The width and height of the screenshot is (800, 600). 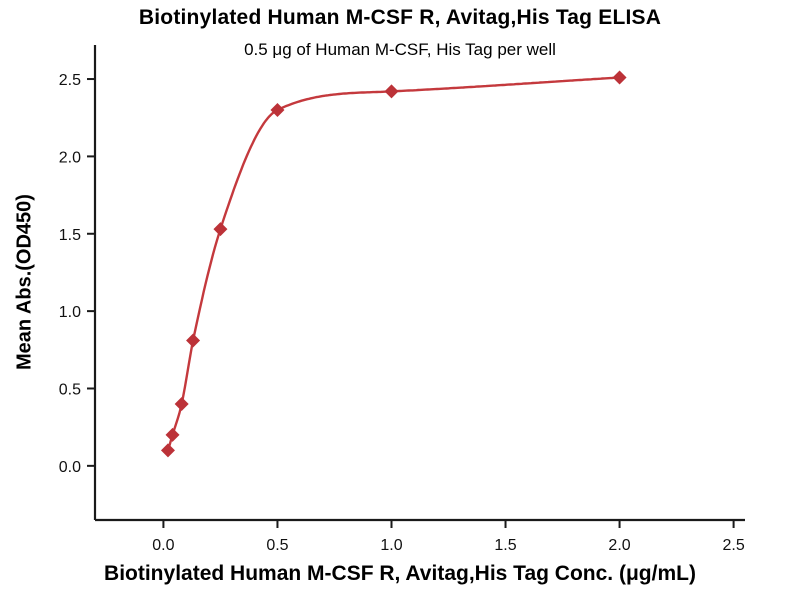 What do you see at coordinates (70, 389) in the screenshot?
I see `y-tick-label: 0.5` at bounding box center [70, 389].